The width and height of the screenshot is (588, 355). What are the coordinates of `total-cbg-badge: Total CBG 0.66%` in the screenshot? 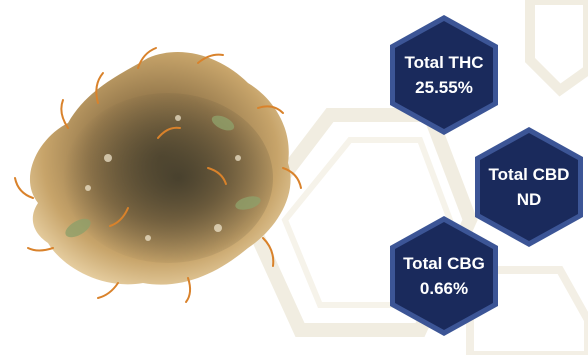 It's located at (444, 276).